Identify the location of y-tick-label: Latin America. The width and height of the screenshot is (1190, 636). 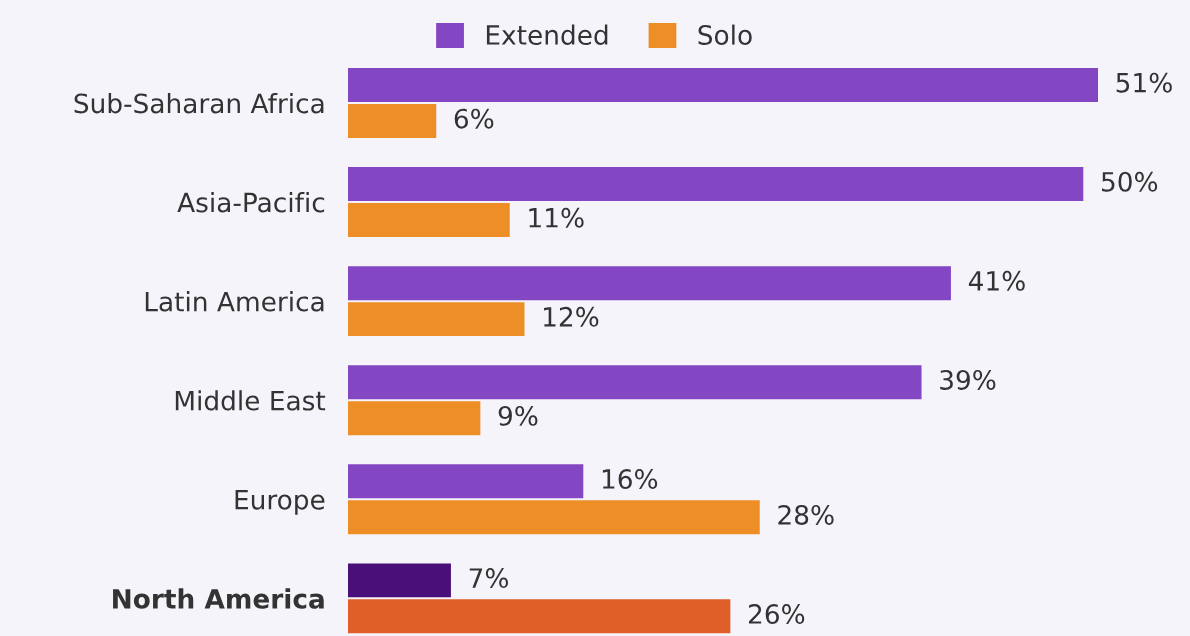
(234, 301).